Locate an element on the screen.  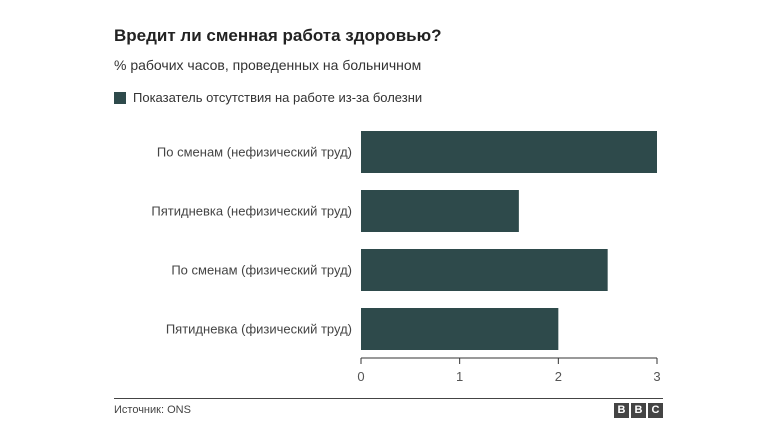
bbc-logo-letter: C is located at coordinates (655, 410).